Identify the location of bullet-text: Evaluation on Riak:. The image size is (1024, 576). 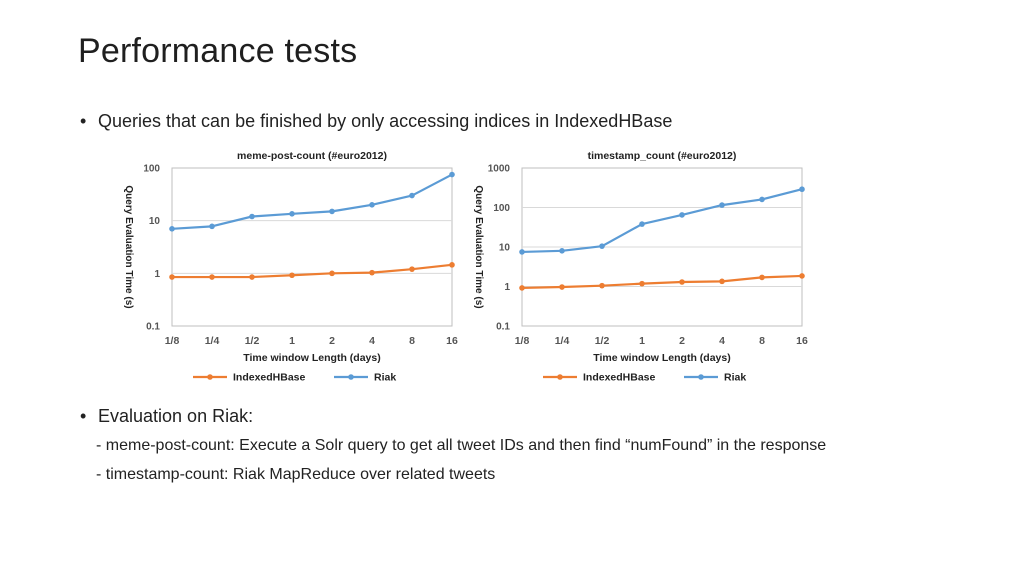
(176, 416).